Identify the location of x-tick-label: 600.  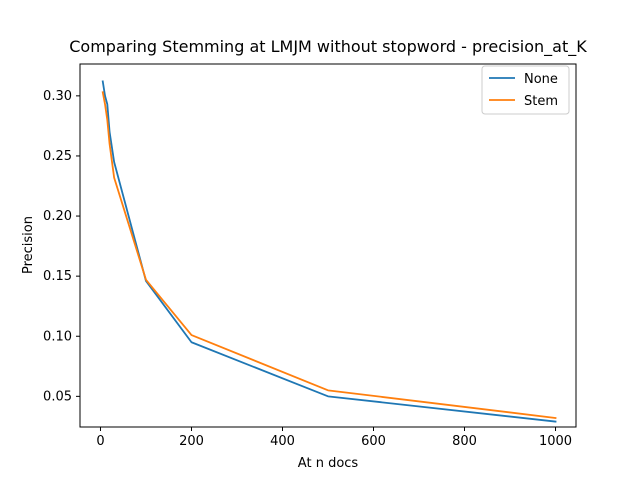
(373, 441).